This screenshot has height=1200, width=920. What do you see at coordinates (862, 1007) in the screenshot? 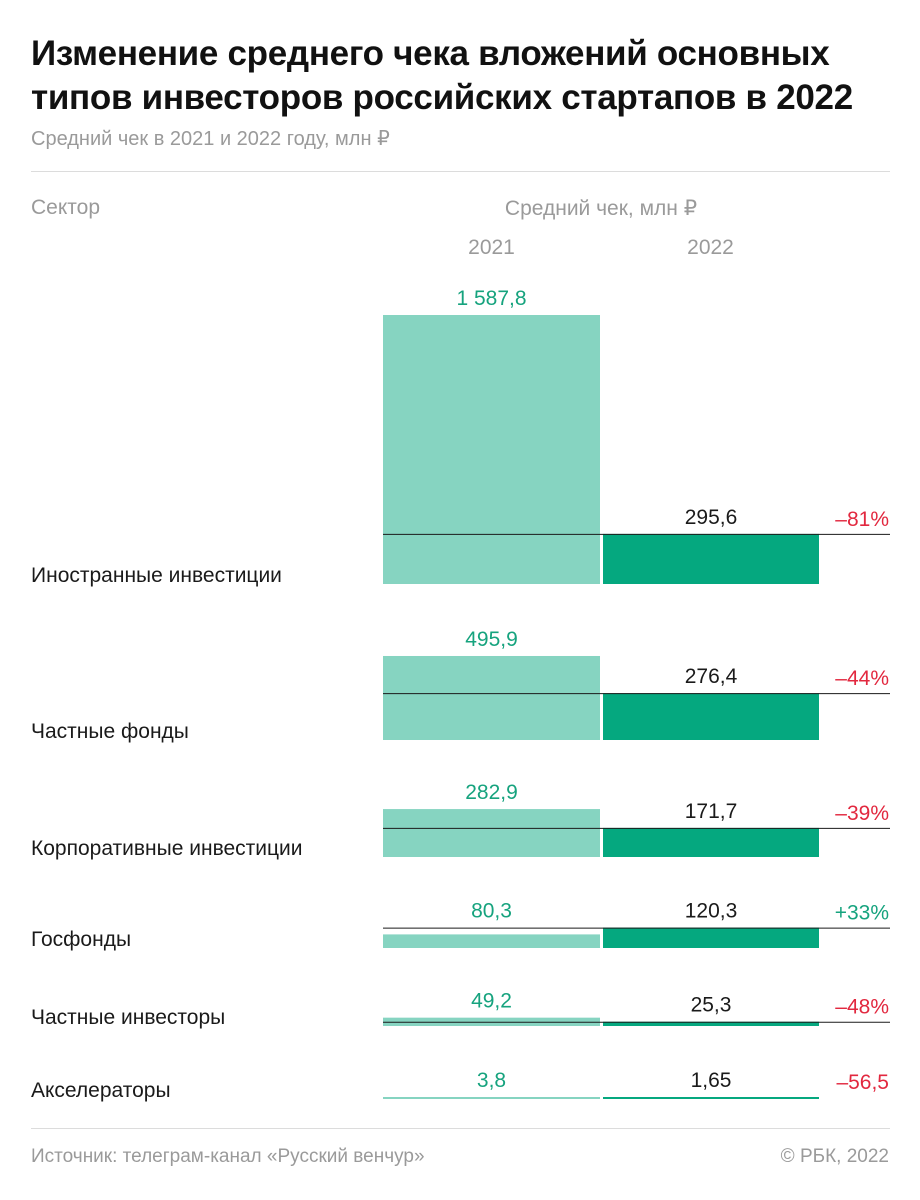
I see `change-label: –48%` at bounding box center [862, 1007].